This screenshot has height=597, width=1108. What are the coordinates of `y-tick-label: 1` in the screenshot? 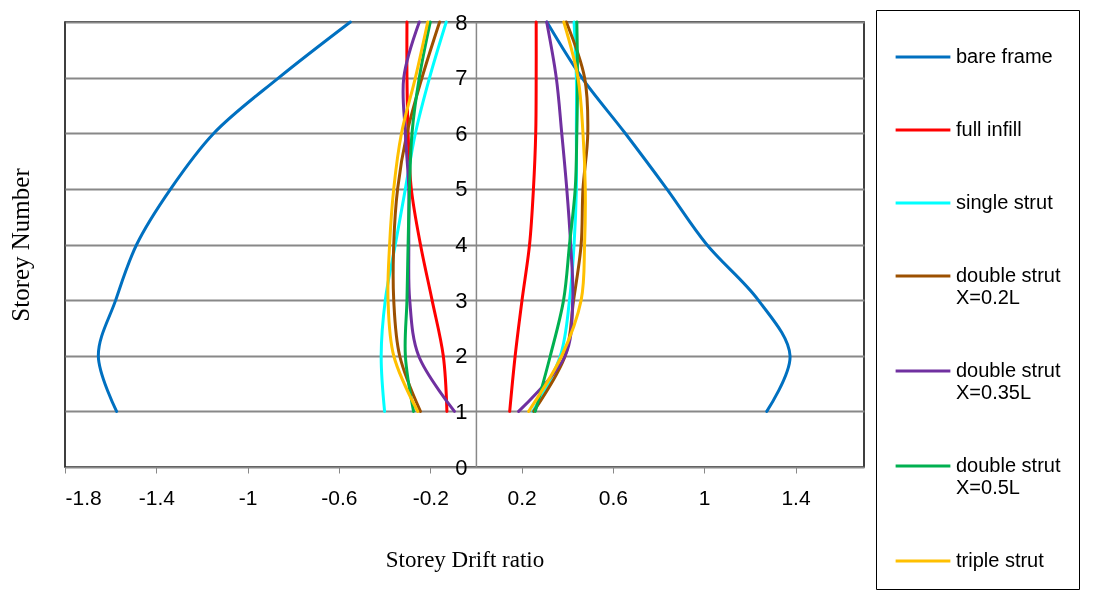 It's located at (461, 411).